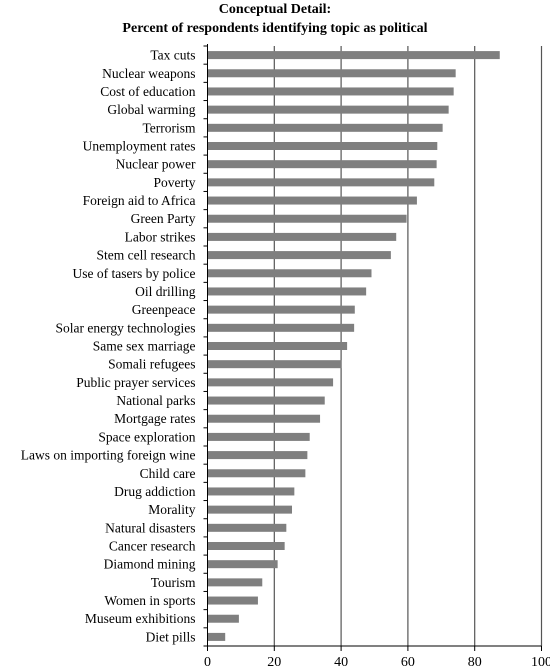 The image size is (550, 671). I want to click on category-label: Laws on importing foreign wine, so click(108, 455).